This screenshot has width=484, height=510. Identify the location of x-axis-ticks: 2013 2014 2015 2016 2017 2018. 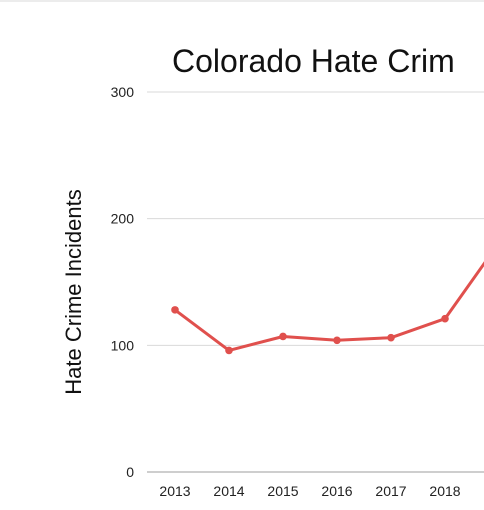
(309, 491).